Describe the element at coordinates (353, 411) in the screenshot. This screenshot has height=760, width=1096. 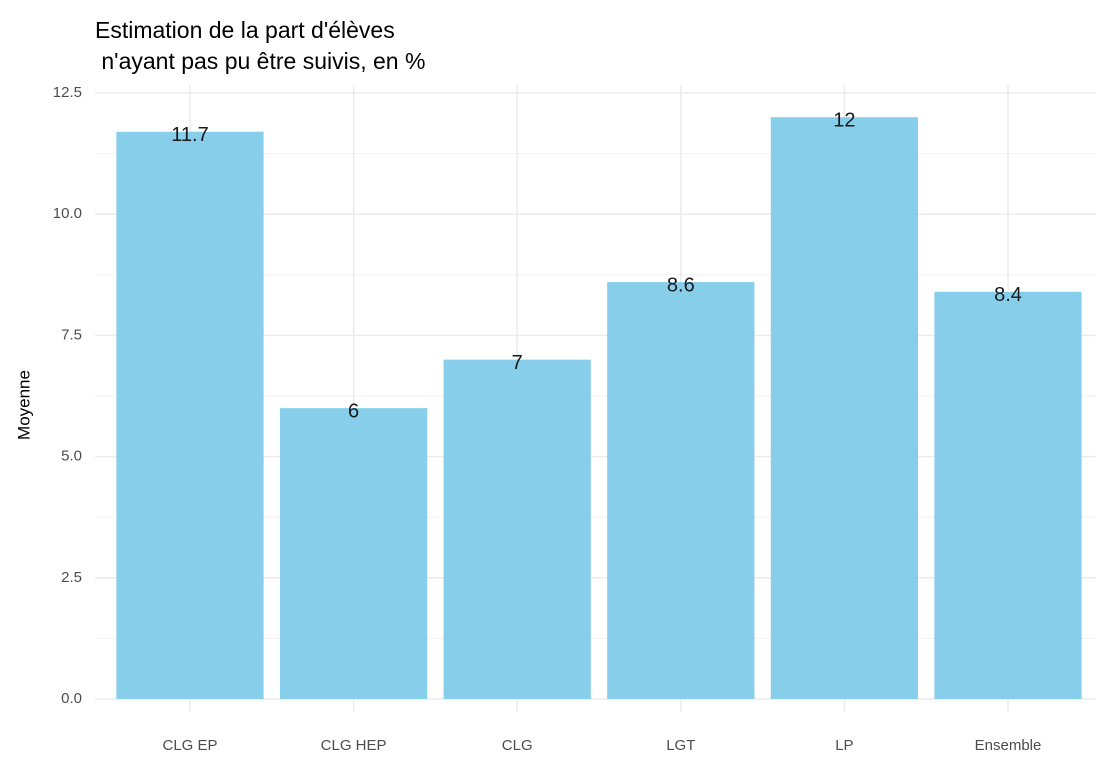
I see `data-label: 6` at that location.